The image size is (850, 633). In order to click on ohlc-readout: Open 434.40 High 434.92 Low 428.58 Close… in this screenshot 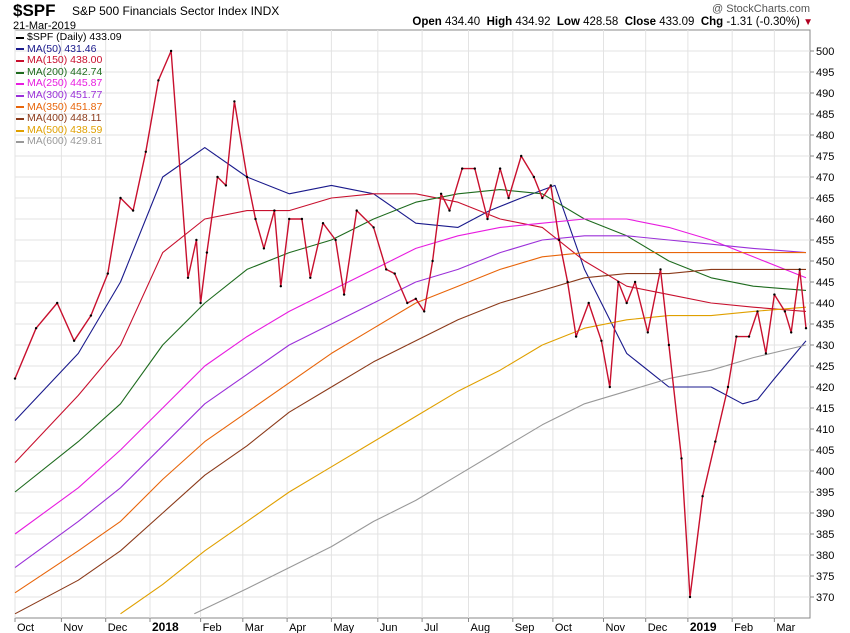, I will do `click(612, 22)`.